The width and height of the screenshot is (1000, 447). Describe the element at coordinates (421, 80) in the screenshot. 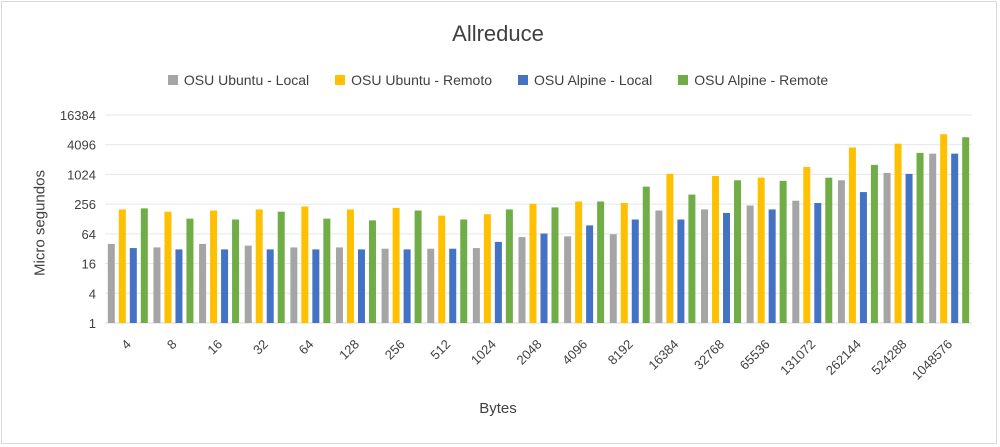

I see `legend-label-series-2: OSU Ubuntu - Remoto` at that location.